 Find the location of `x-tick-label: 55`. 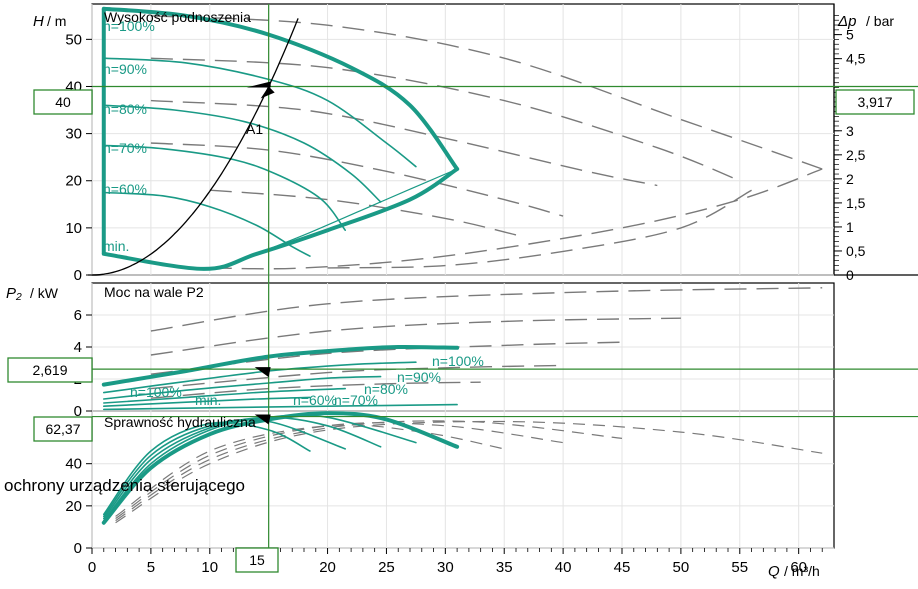

x-tick-label: 55 is located at coordinates (739, 567).